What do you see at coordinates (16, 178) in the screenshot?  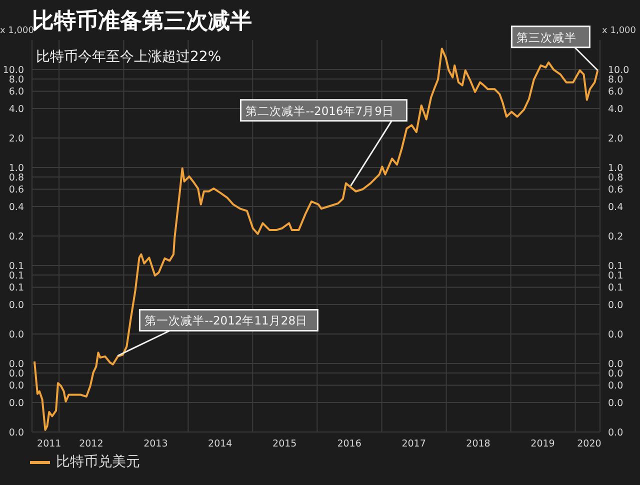 I see `y-tick-label: 0.8` at bounding box center [16, 178].